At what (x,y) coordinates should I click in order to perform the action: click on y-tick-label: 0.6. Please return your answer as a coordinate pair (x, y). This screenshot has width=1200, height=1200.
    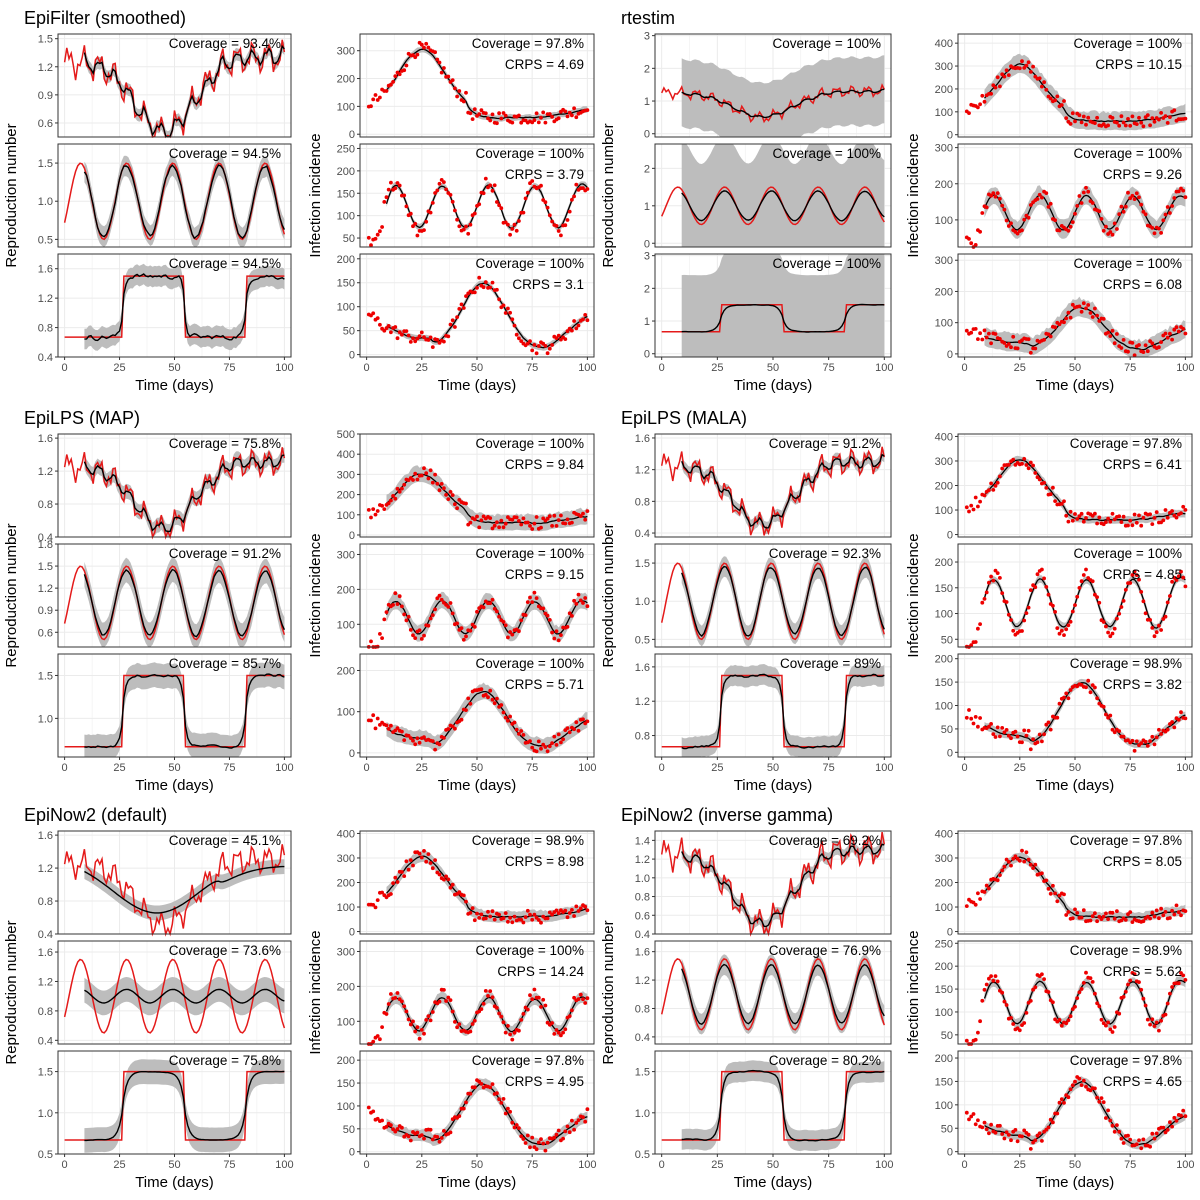
    Looking at the image, I should click on (45, 124).